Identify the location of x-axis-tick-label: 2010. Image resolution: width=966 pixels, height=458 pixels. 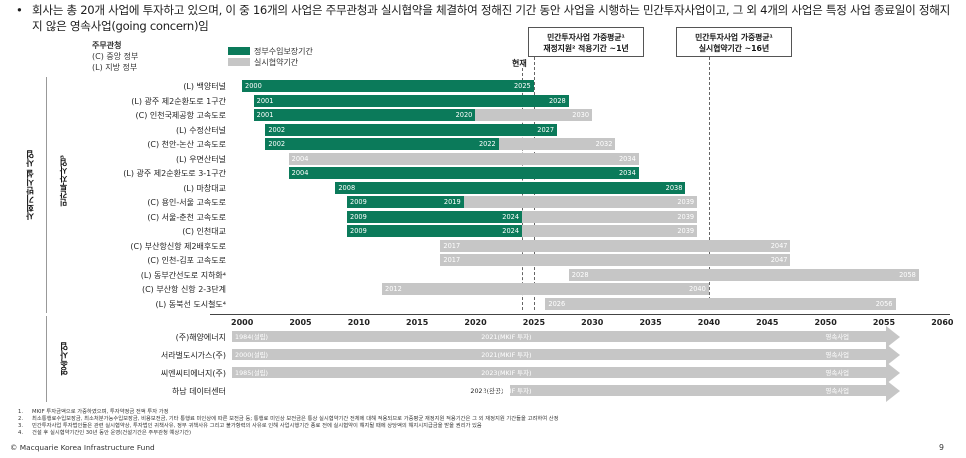
(358, 322).